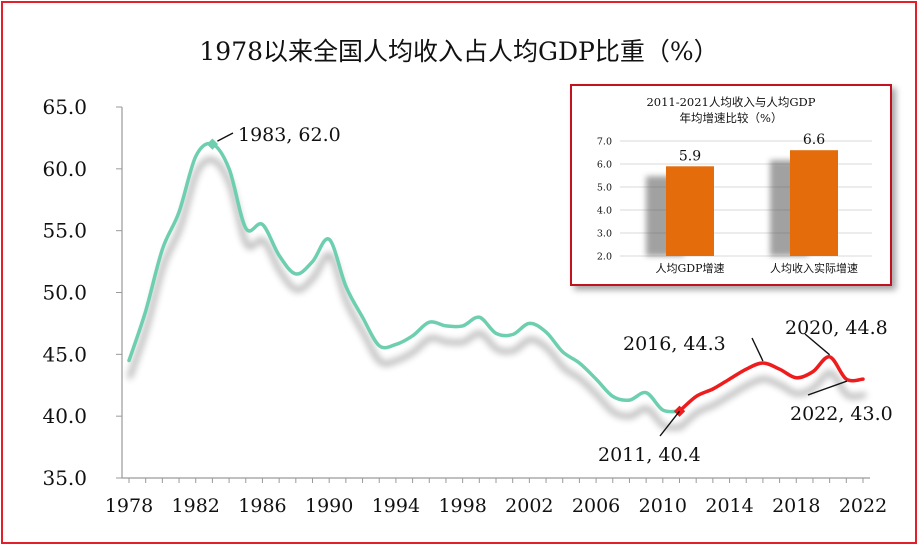  I want to click on annotation-label: 2011, 40.4, so click(649, 455).